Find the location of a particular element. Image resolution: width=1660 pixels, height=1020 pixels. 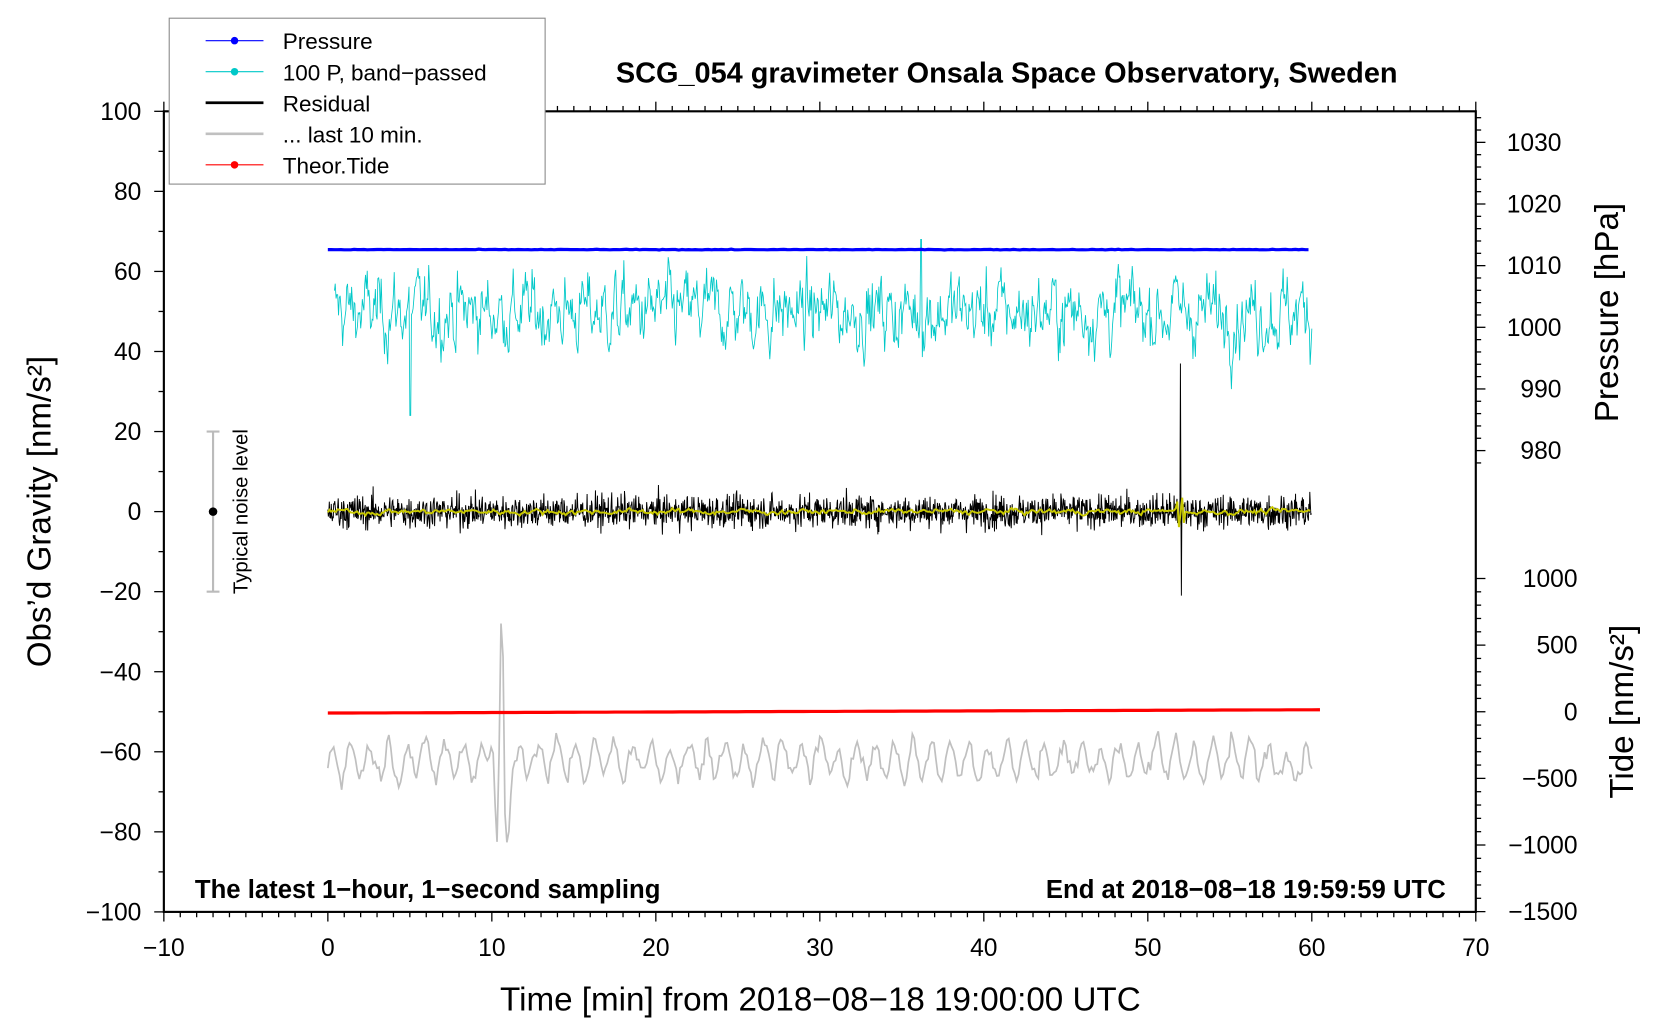

residual-smoothed-line is located at coordinates (819, 512).